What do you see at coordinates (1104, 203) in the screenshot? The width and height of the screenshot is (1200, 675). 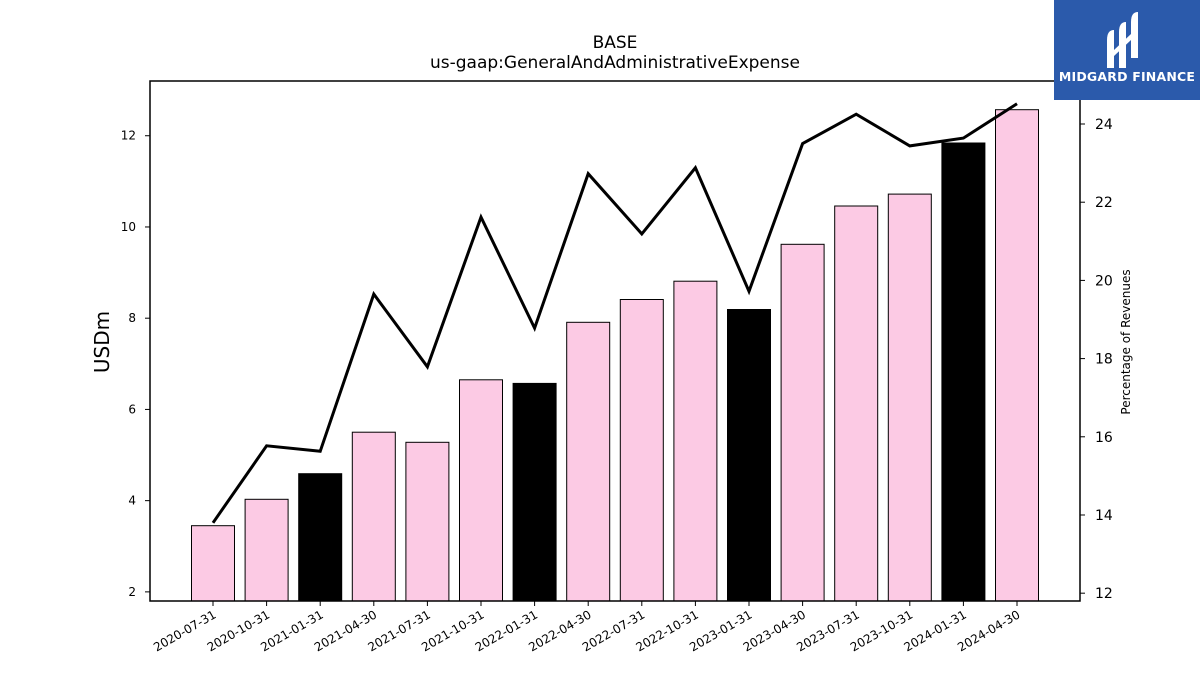 I see `y-tick-label-right: 22` at bounding box center [1104, 203].